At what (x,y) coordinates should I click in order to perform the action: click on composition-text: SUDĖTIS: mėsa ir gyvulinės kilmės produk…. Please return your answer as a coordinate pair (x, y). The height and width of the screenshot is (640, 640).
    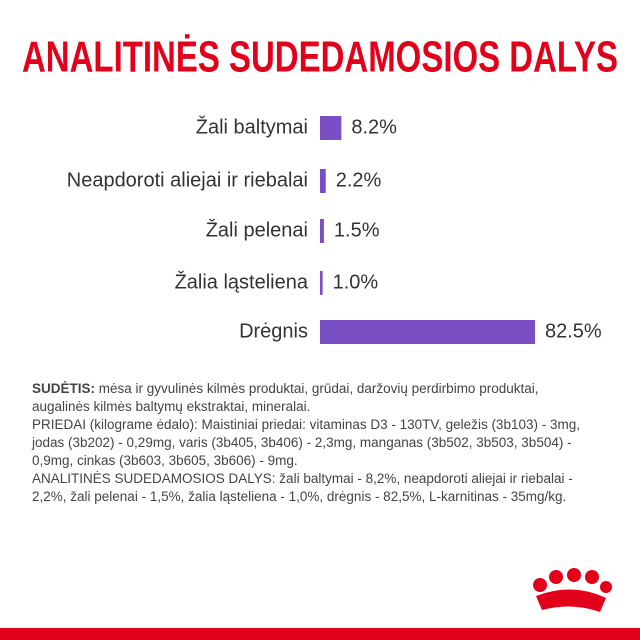
    Looking at the image, I should click on (312, 398).